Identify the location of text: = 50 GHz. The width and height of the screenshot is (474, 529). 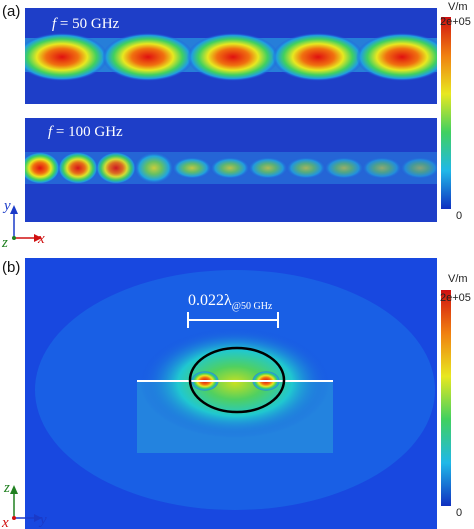
(90, 24).